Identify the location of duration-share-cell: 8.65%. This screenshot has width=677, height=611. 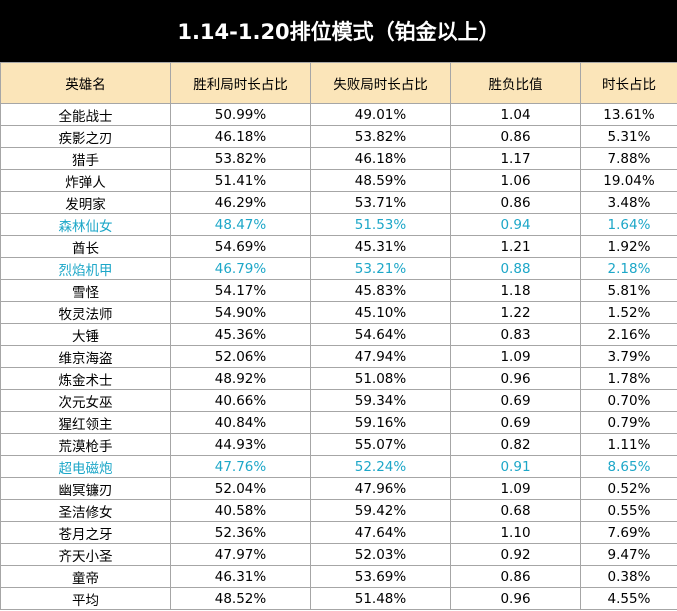
(628, 466).